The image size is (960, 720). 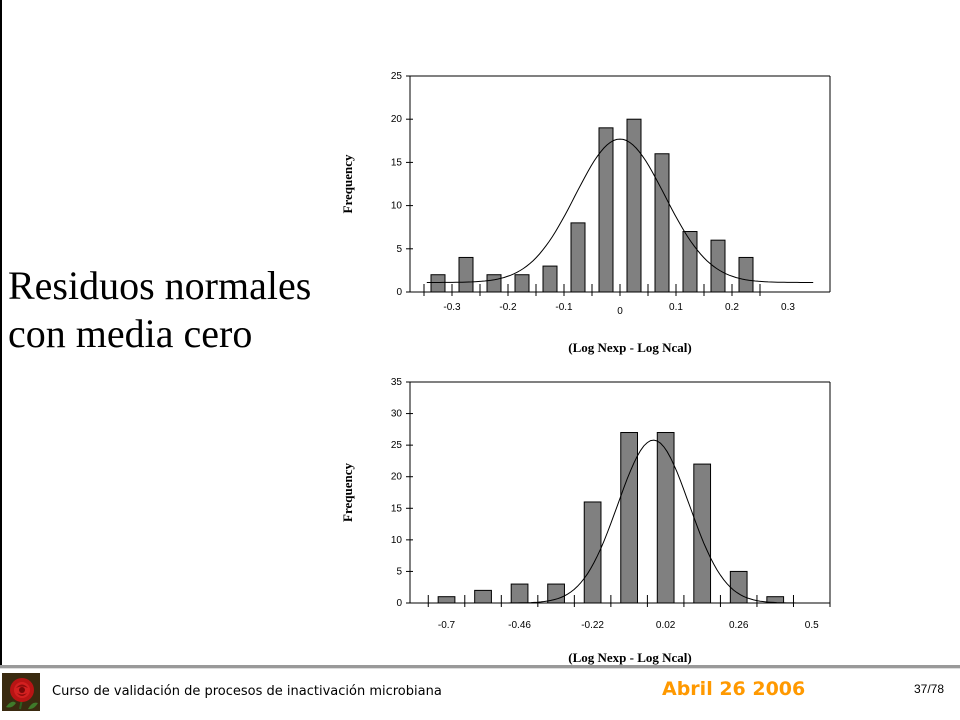 What do you see at coordinates (397, 382) in the screenshot?
I see `y-tick-label: 35` at bounding box center [397, 382].